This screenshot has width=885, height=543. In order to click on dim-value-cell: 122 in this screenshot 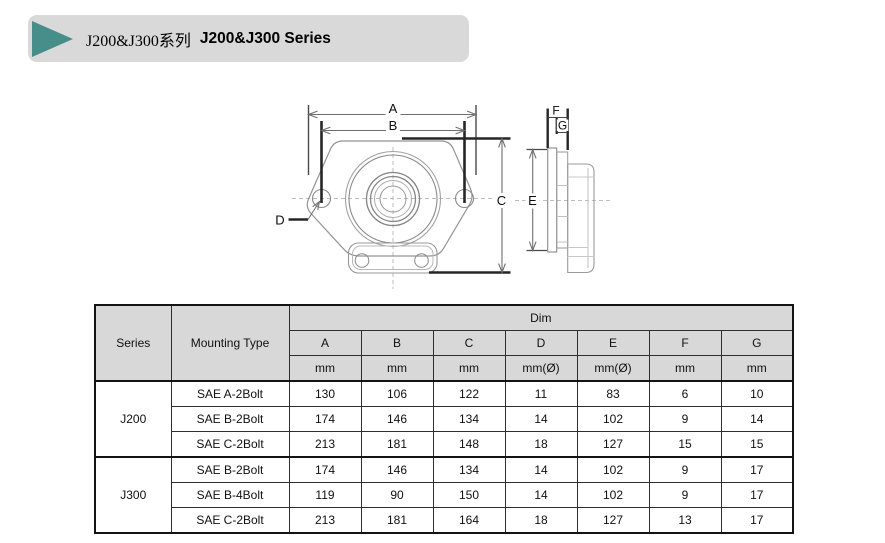, I will do `click(469, 393)`.